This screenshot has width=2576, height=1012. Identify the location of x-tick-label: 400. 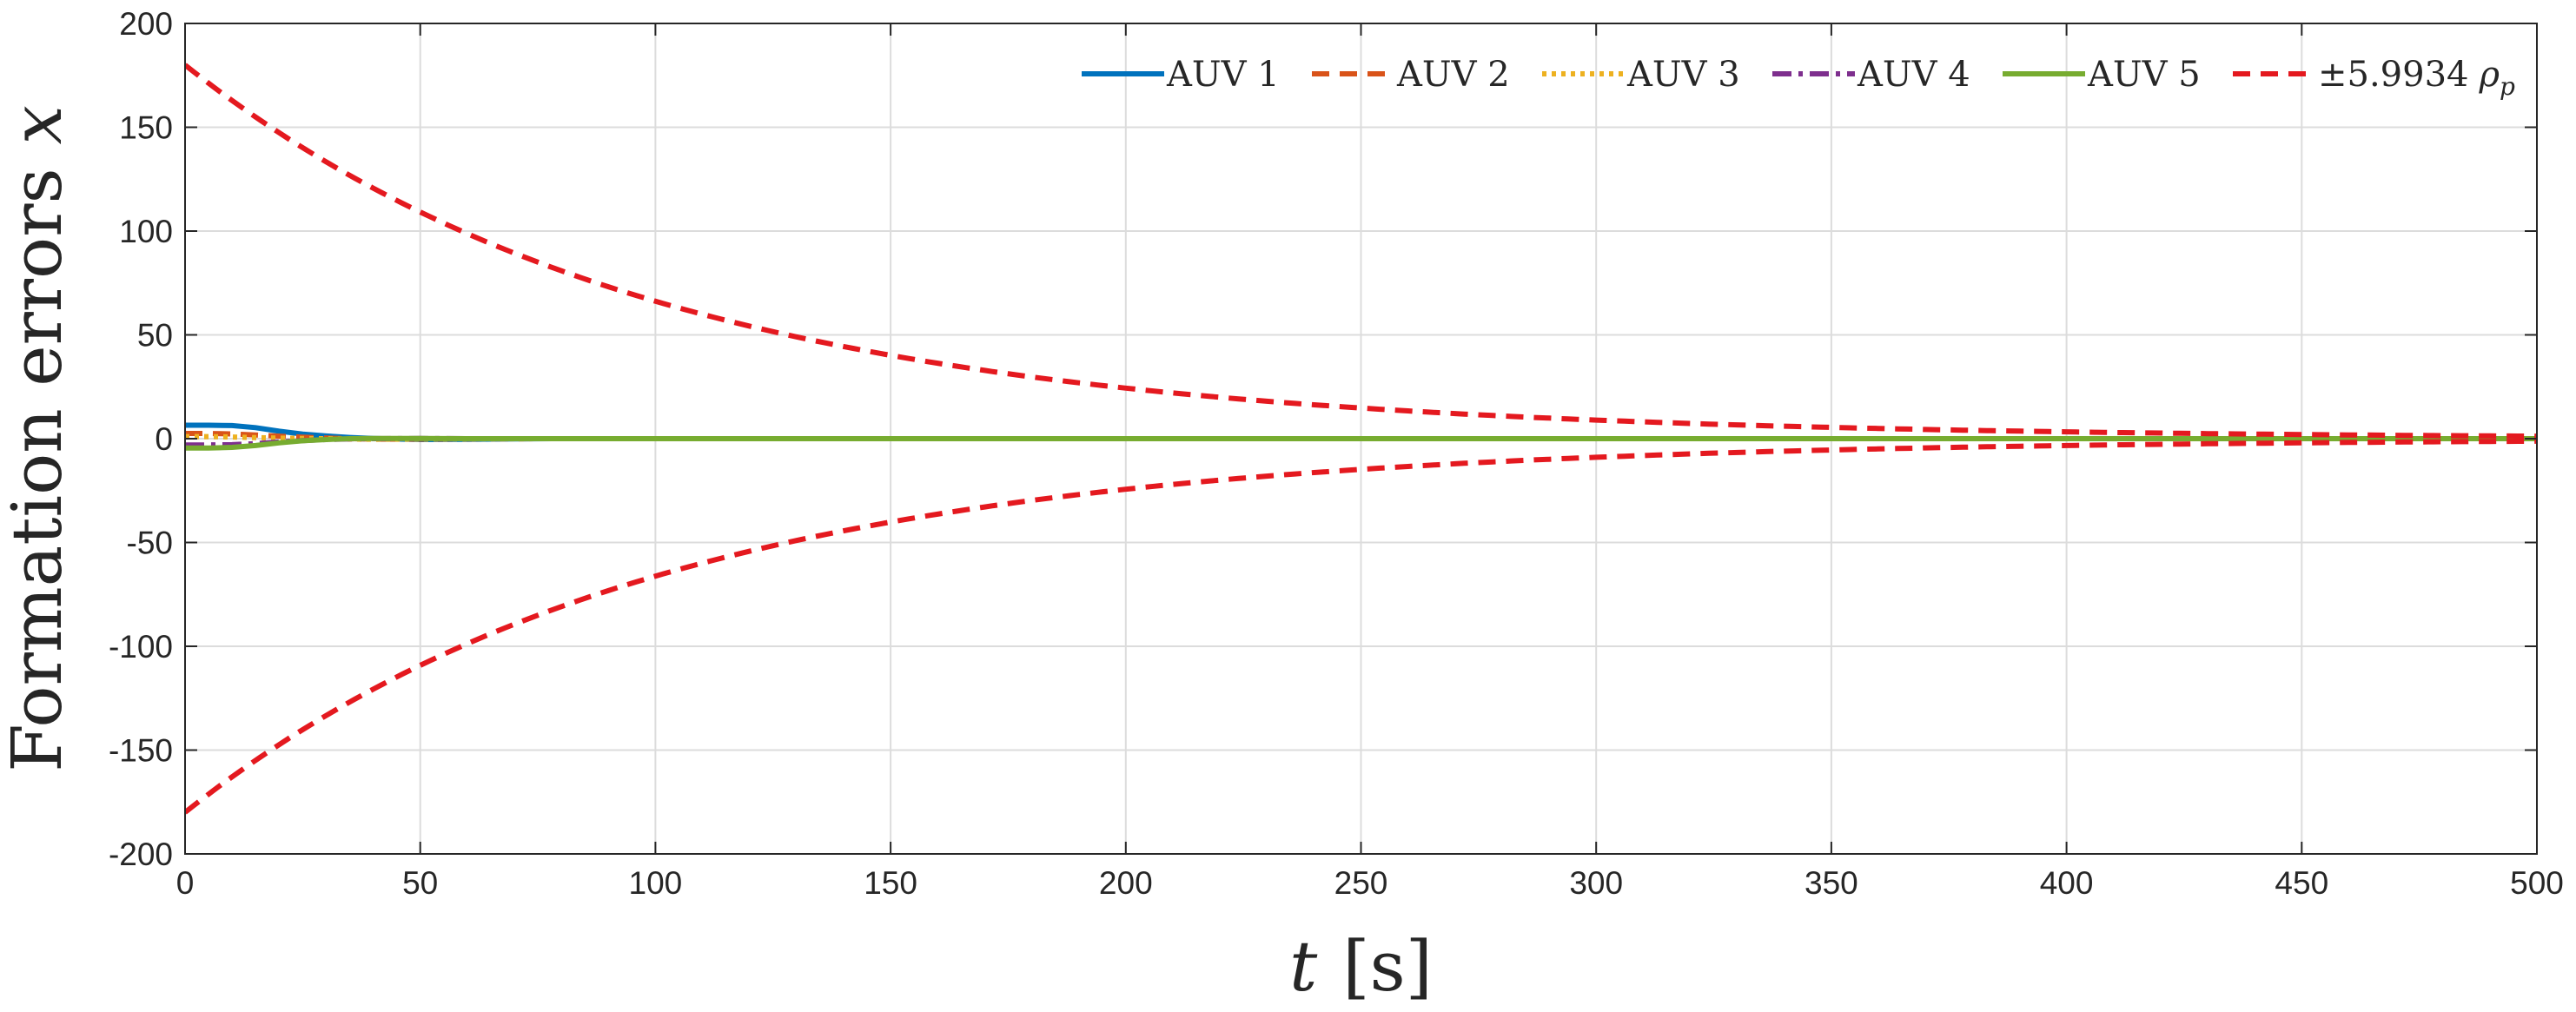
(2067, 883).